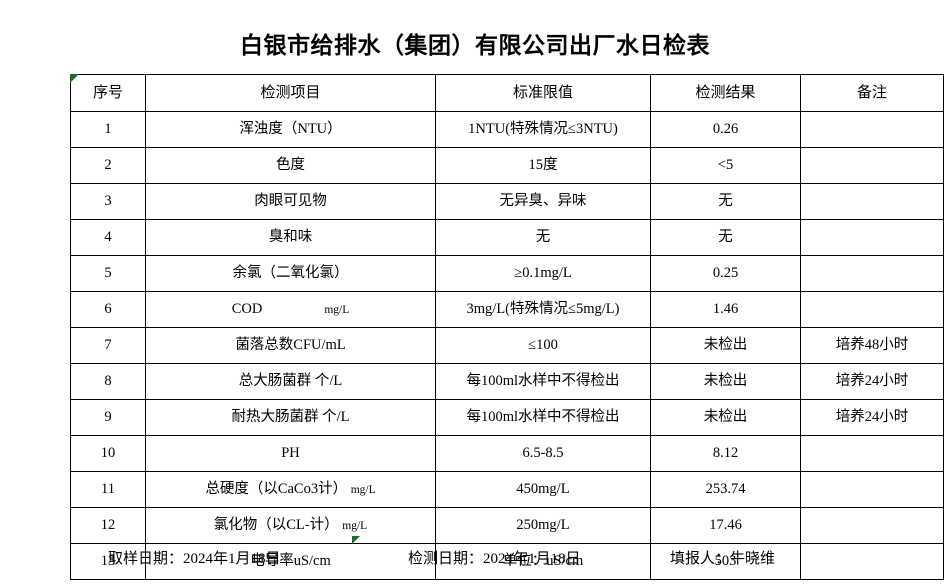 This screenshot has width=950, height=584. What do you see at coordinates (108, 129) in the screenshot?
I see `cell-no: 1` at bounding box center [108, 129].